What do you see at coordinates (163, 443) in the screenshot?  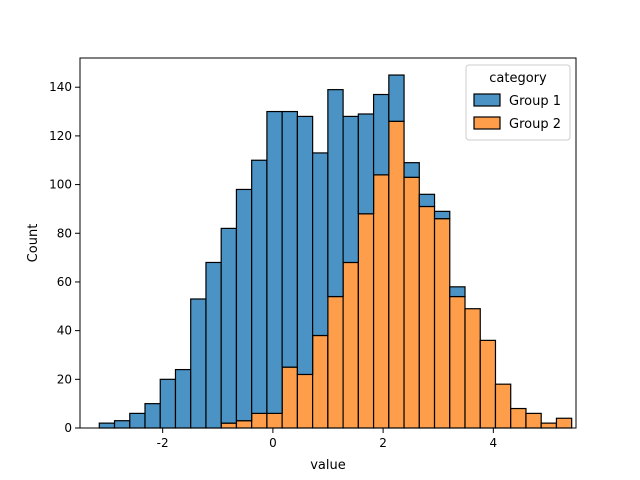 I see `x-tick-label: -2` at bounding box center [163, 443].